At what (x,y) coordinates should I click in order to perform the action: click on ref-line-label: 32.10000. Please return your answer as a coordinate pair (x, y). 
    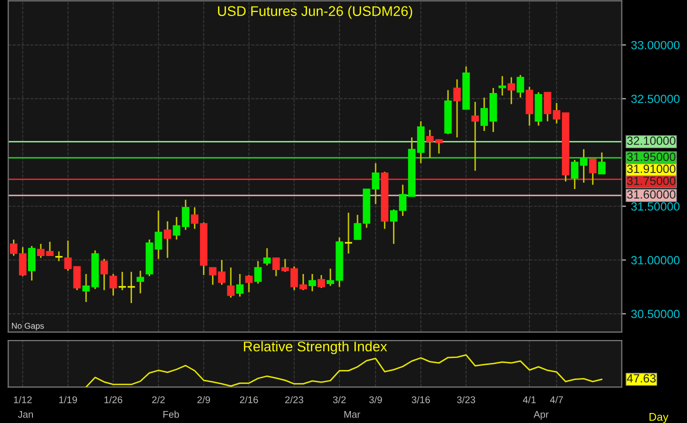
    Looking at the image, I should click on (651, 140).